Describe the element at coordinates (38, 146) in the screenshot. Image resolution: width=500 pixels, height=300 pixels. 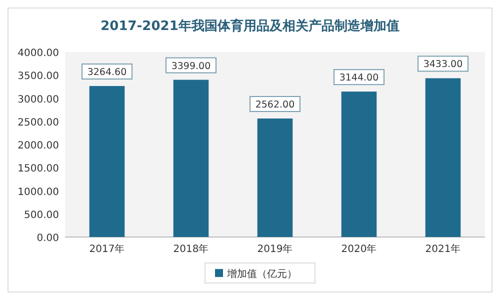
I see `y-tick-label: 2000.00` at that location.